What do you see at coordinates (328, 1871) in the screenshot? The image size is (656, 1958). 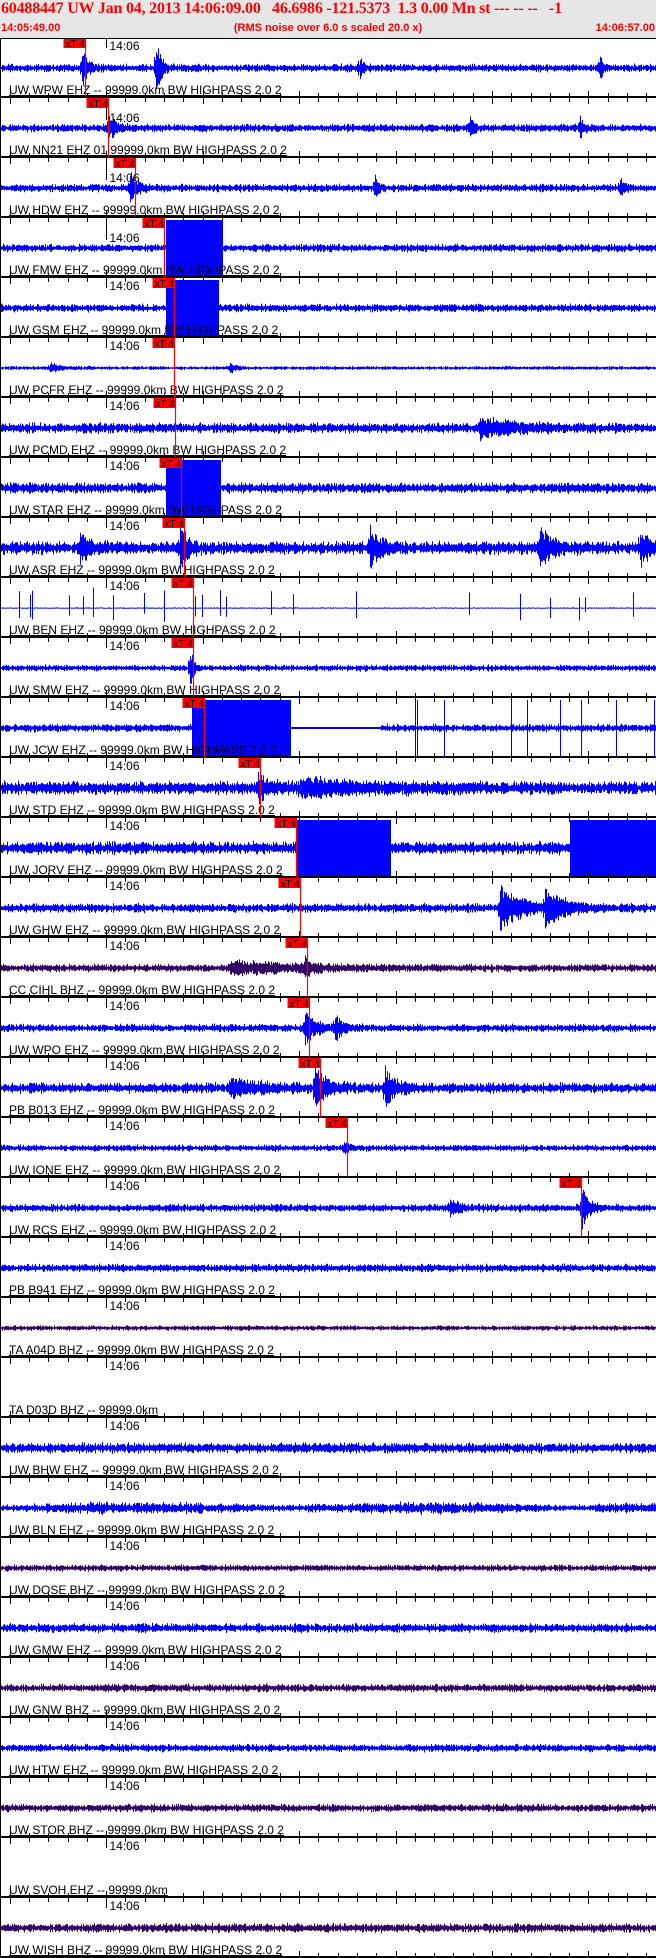 I see `station-panel: 14:06 UW SVOH EHZ -- 99999.0km` at bounding box center [328, 1871].